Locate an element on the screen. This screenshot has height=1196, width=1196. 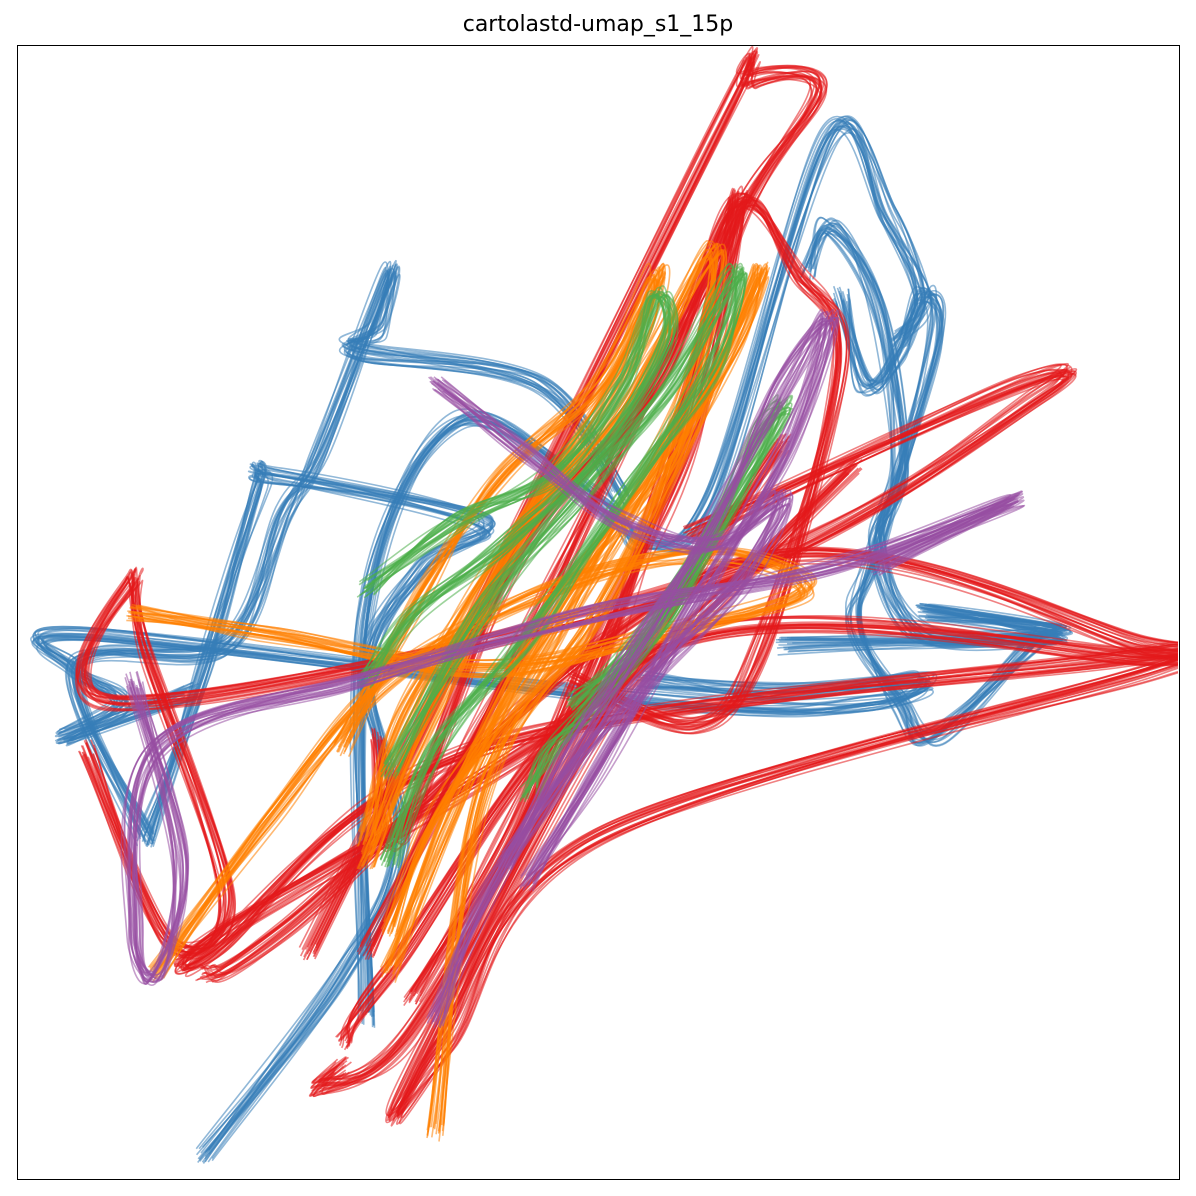
chart-title: cartolastd-umap_s1_15p is located at coordinates (598, 24).